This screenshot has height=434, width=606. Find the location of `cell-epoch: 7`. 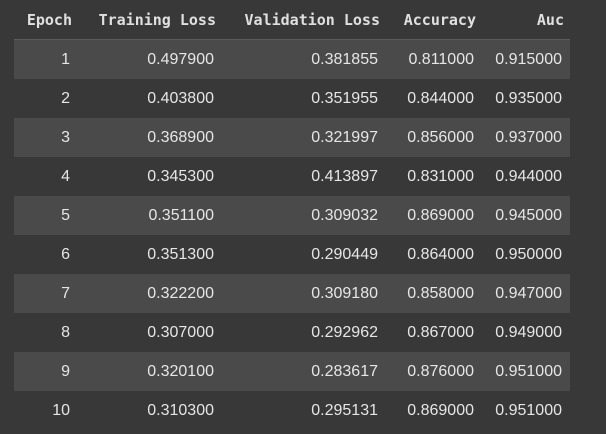

cell-epoch: 7 is located at coordinates (65, 293).